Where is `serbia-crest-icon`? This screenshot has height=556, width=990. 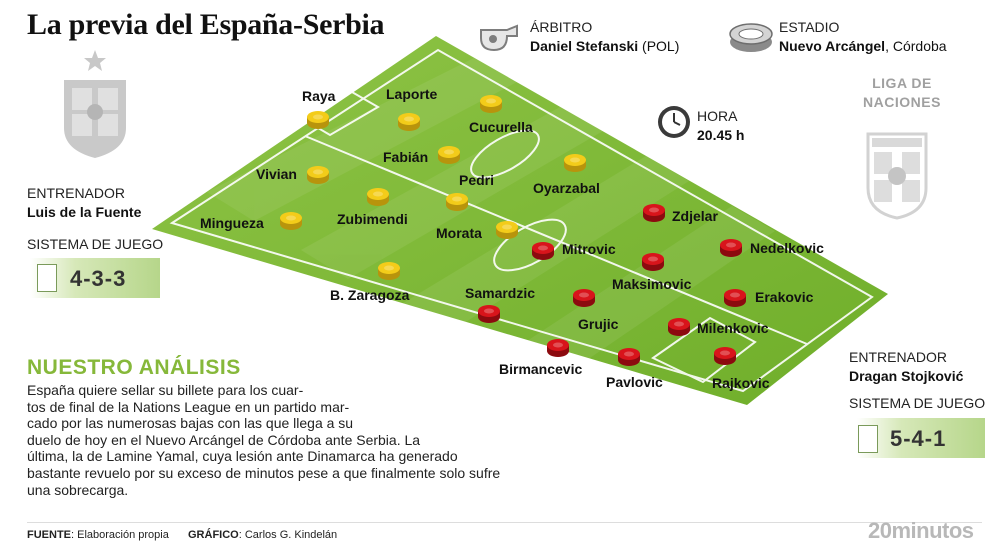 serbia-crest-icon is located at coordinates (897, 176).